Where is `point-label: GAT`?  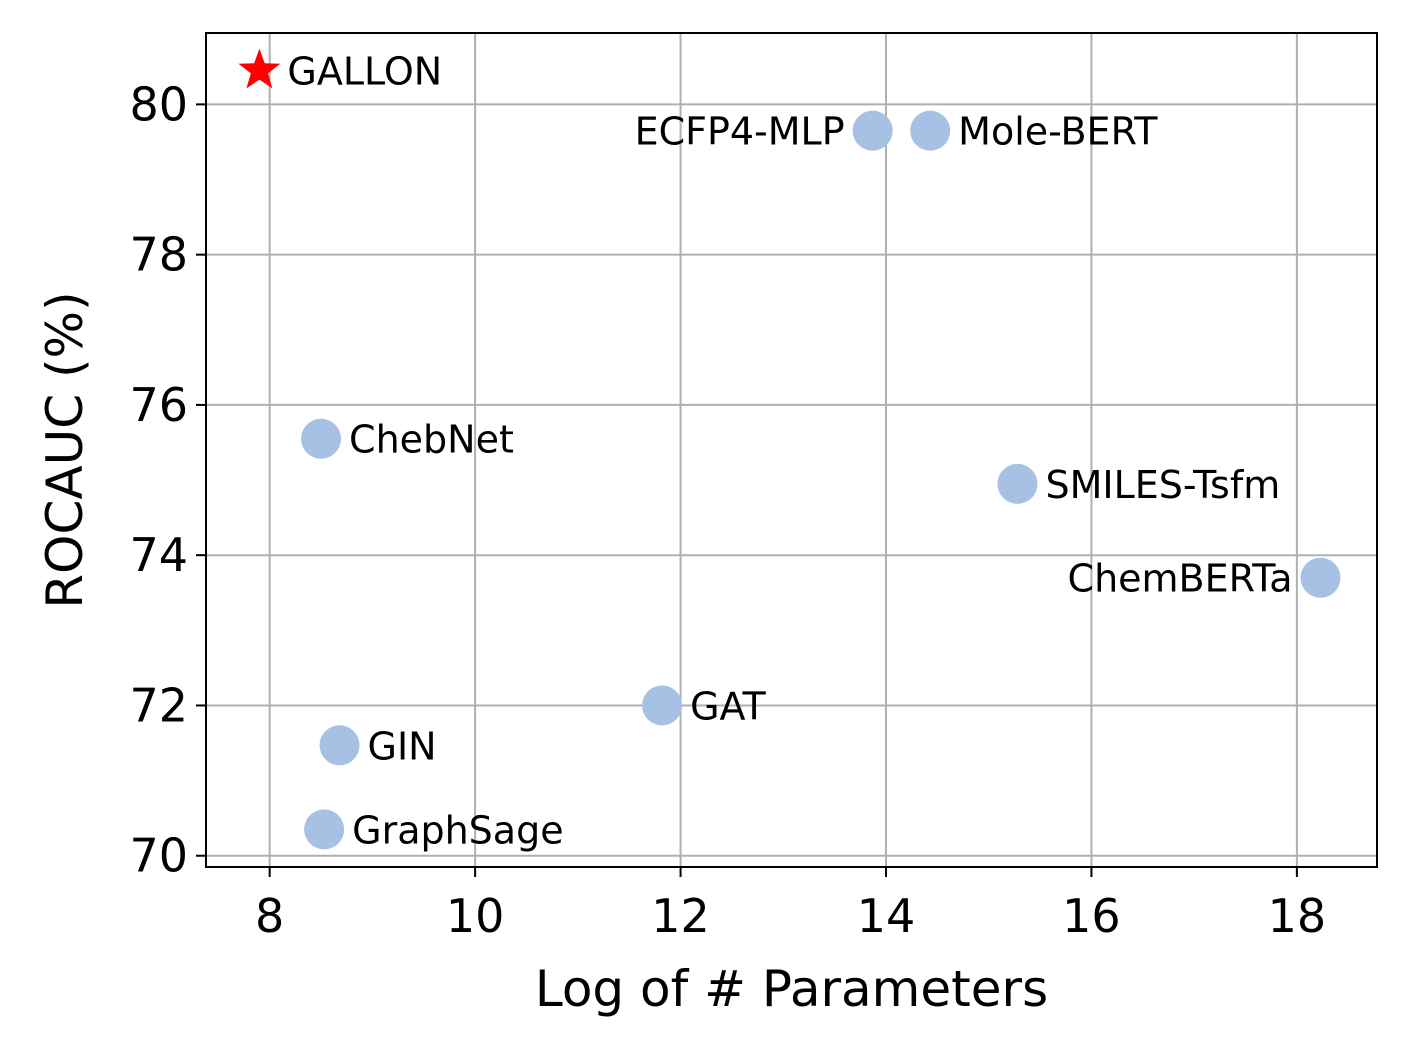
point-label: GAT is located at coordinates (728, 706).